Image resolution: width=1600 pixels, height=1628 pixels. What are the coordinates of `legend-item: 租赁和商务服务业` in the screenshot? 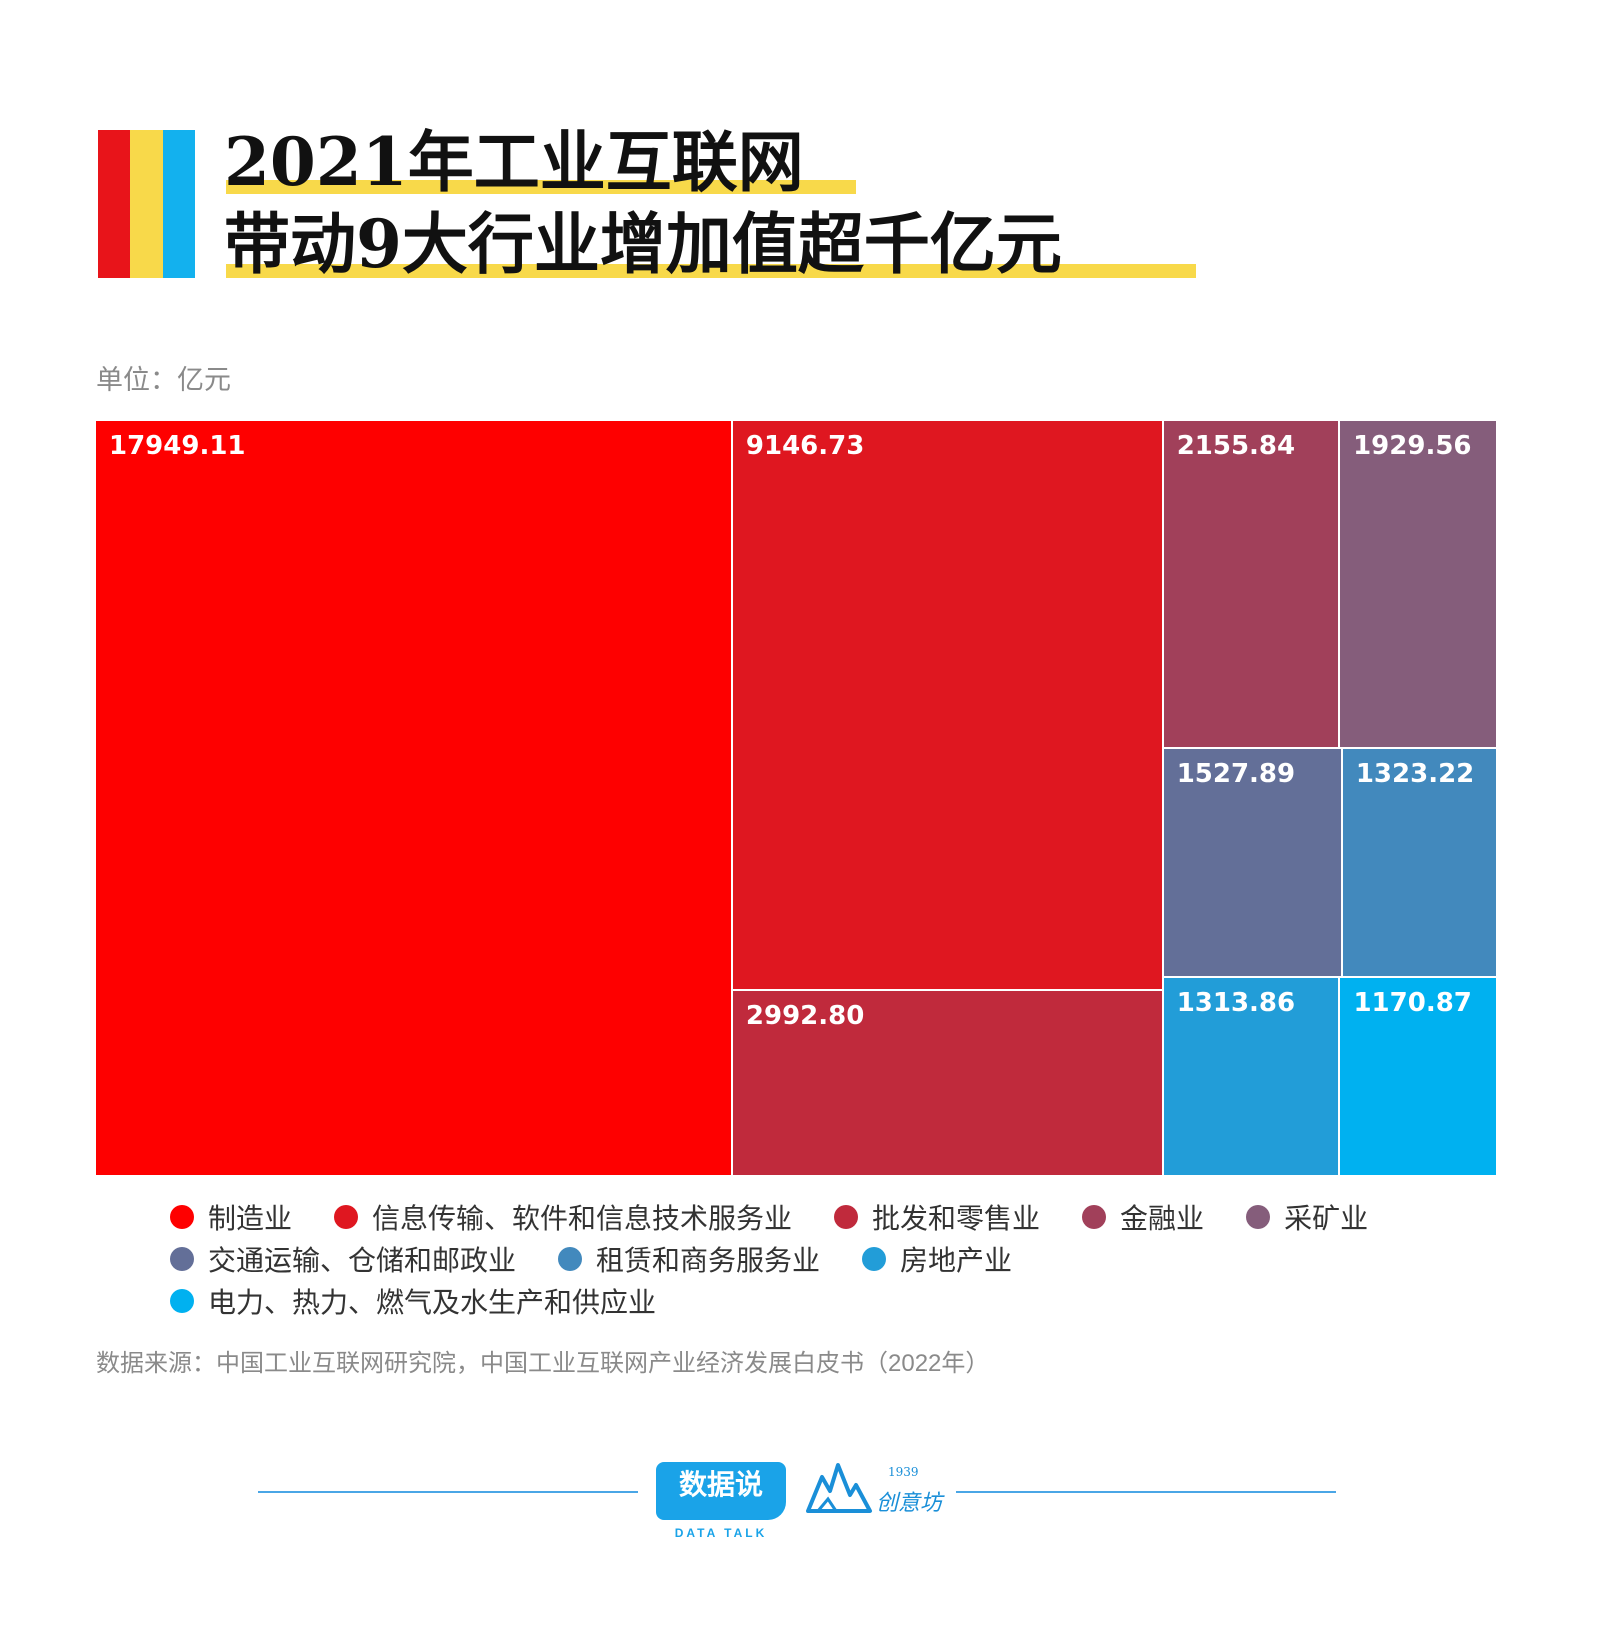 It's located at (689, 1259).